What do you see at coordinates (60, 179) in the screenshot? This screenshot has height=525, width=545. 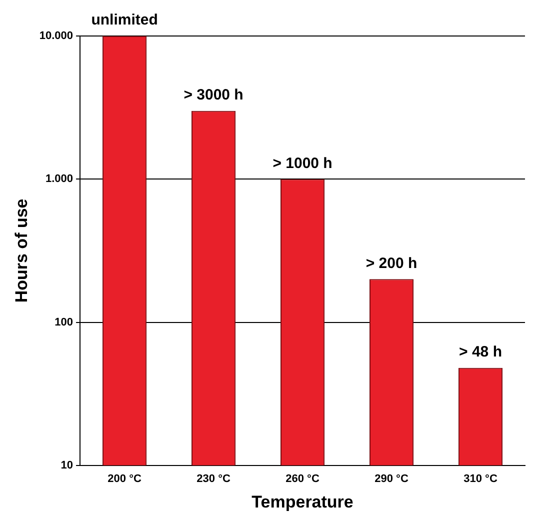 I see `y-tick-label: 1.000` at bounding box center [60, 179].